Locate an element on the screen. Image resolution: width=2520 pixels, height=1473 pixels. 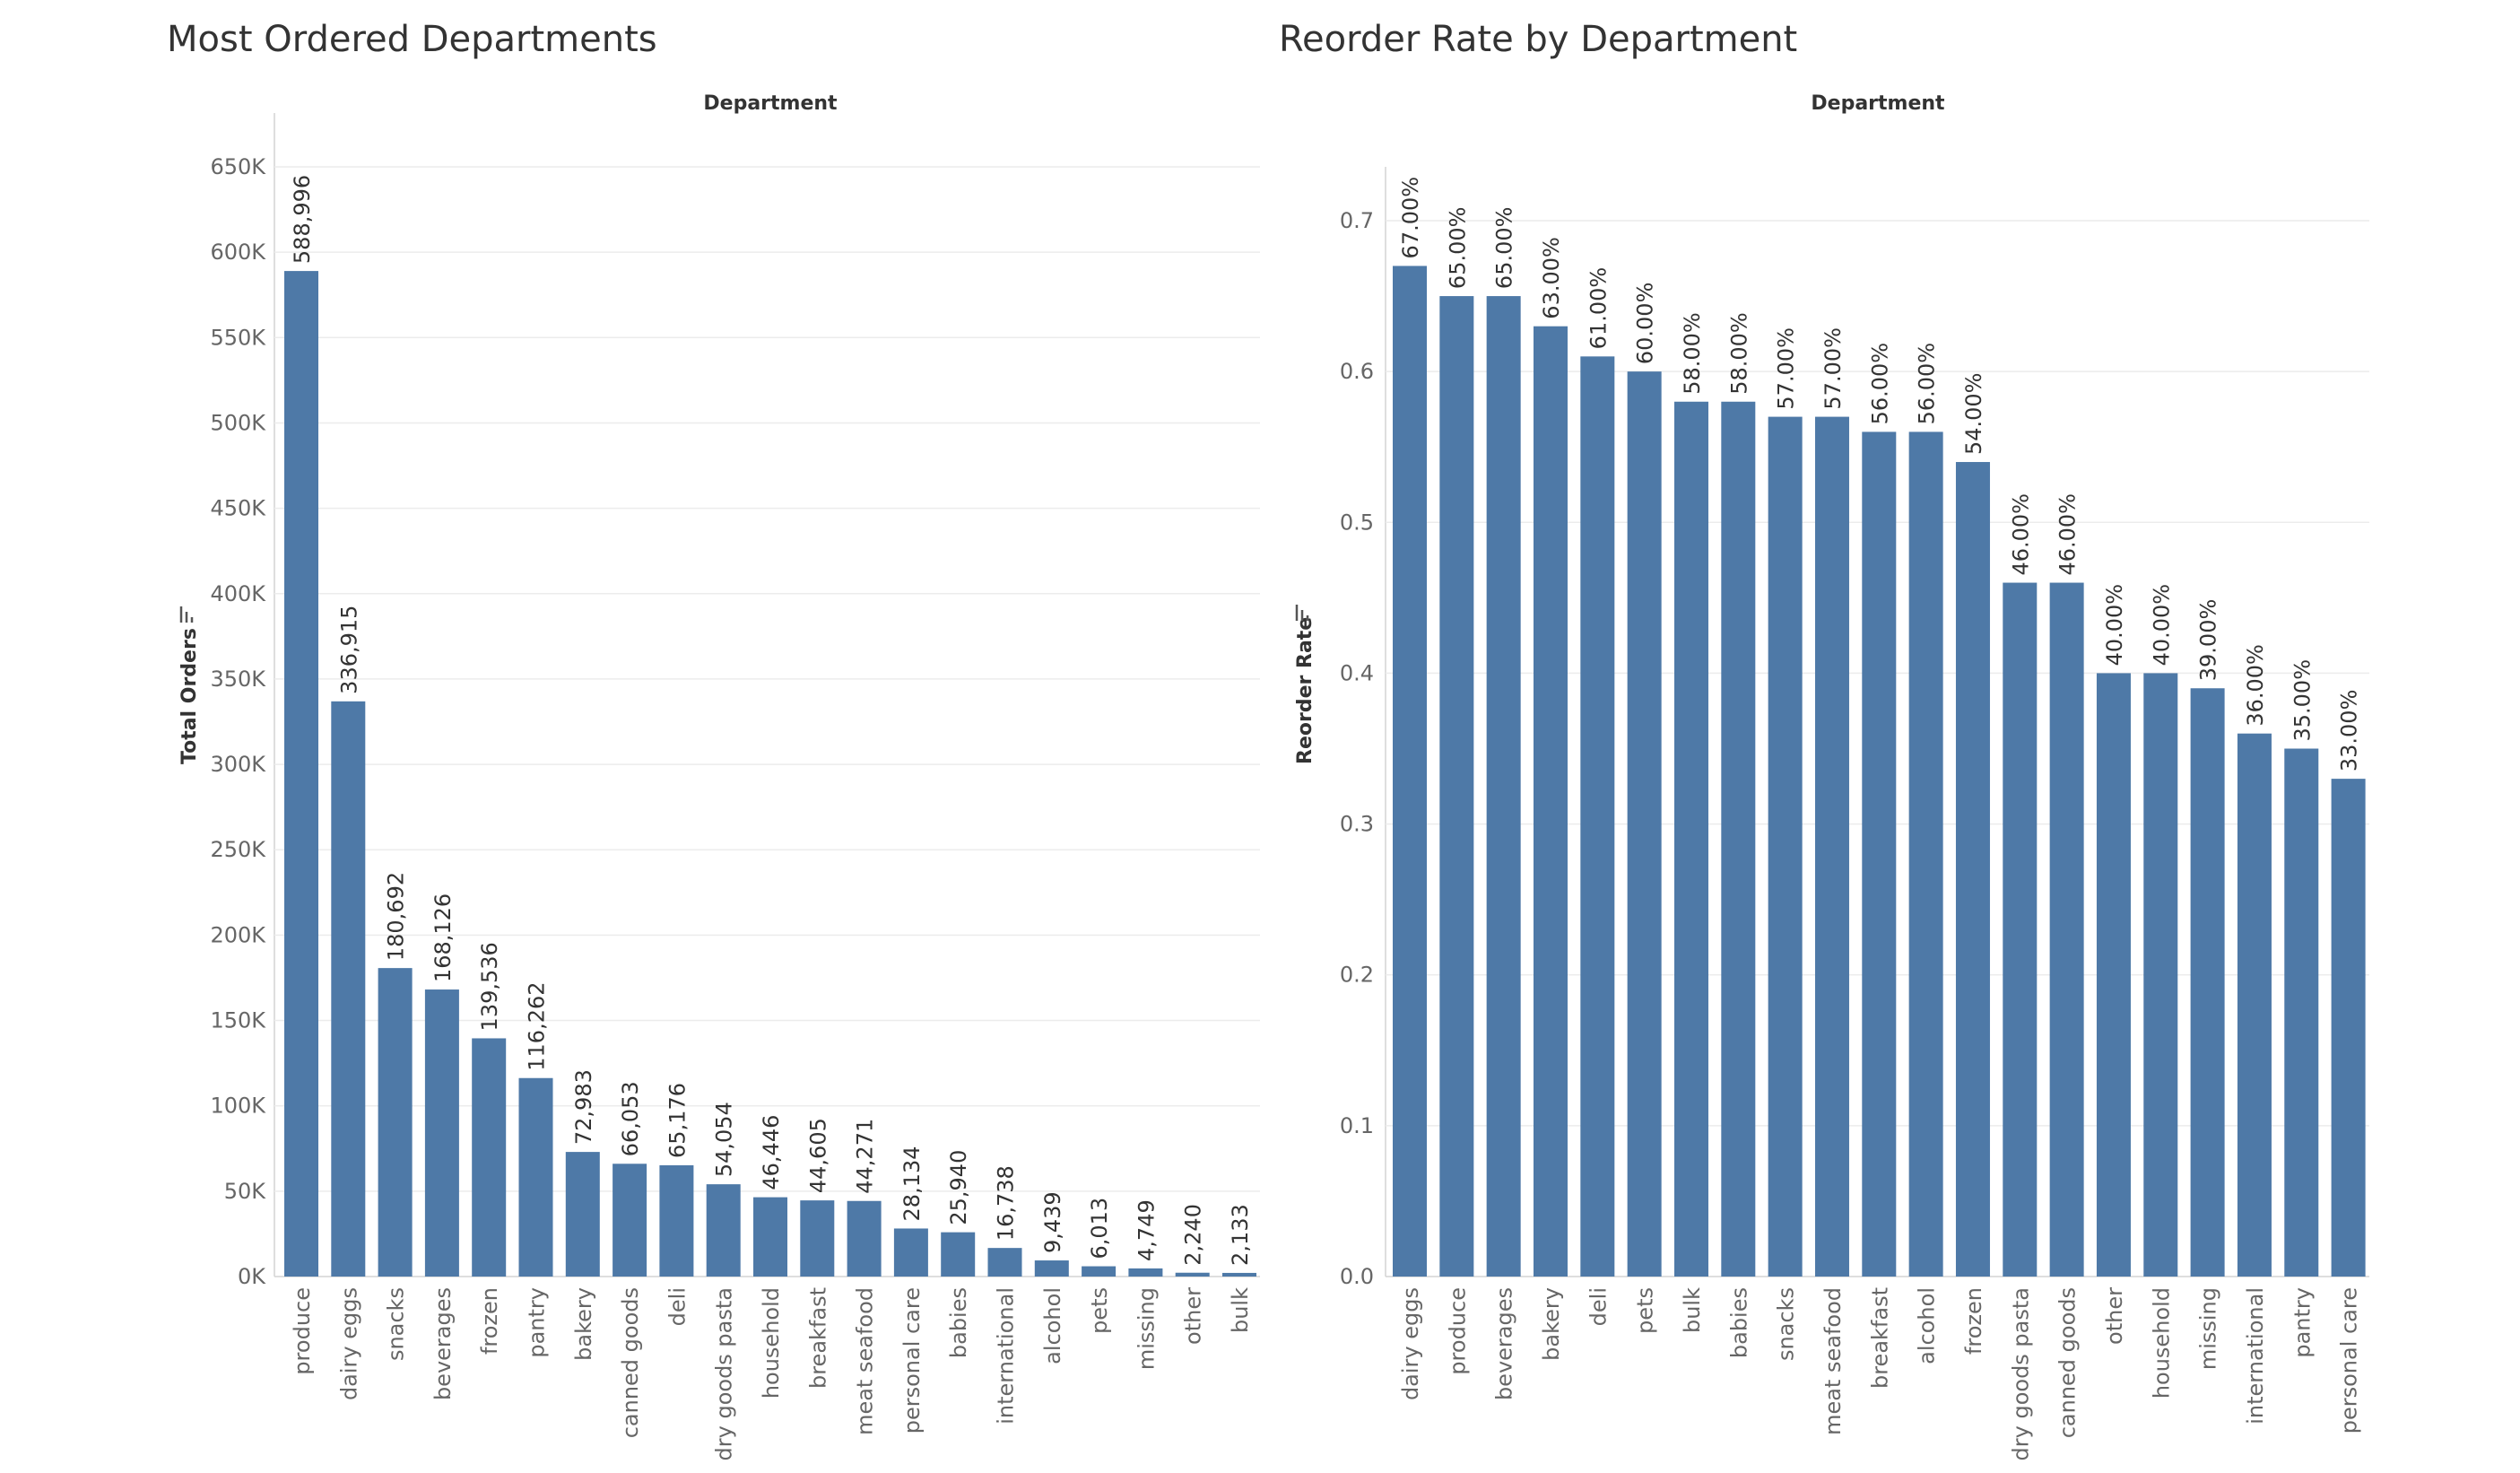
y-tick-label: 600K is located at coordinates (238, 253).